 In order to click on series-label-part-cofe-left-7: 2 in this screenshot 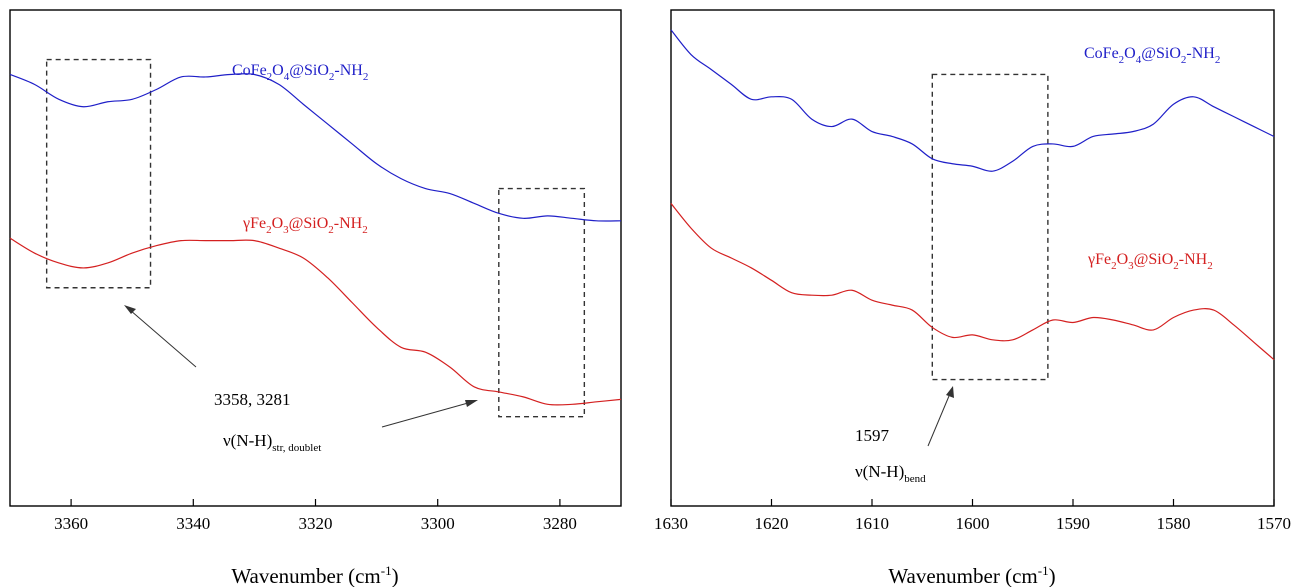, I will do `click(366, 77)`.